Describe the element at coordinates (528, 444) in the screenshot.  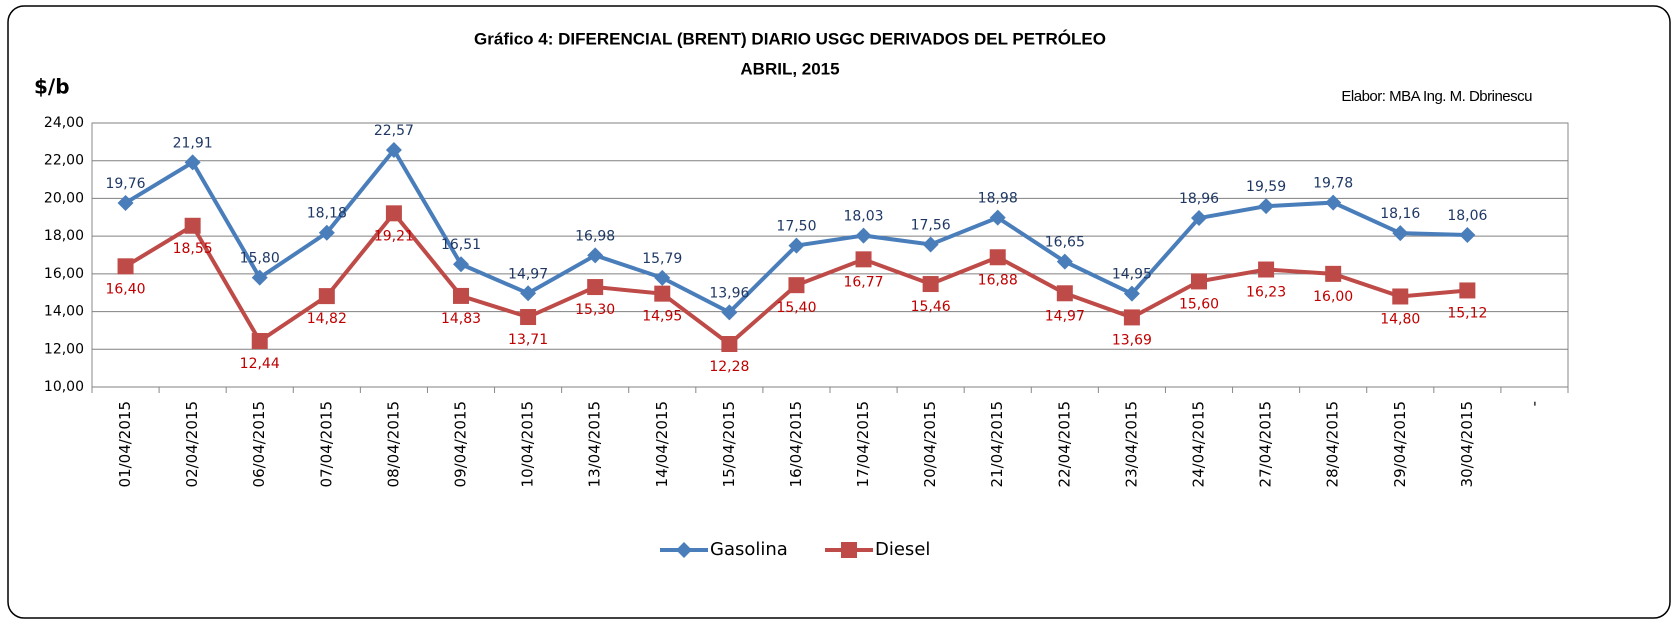
I see `x-tick-label: 10/04/2015` at that location.